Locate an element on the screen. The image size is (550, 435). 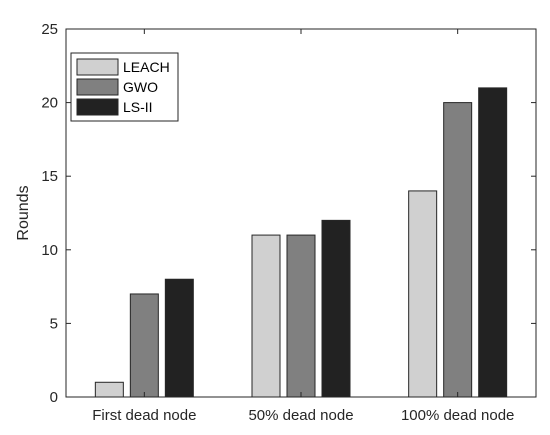
legend: LEACH GWO LS-II is located at coordinates (124, 87).